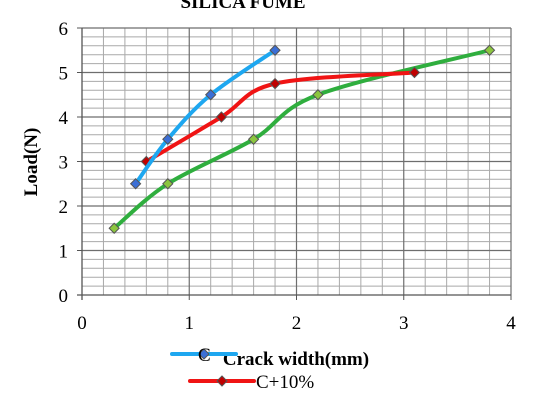  I want to click on legend-item-c: C, so click(204, 355).